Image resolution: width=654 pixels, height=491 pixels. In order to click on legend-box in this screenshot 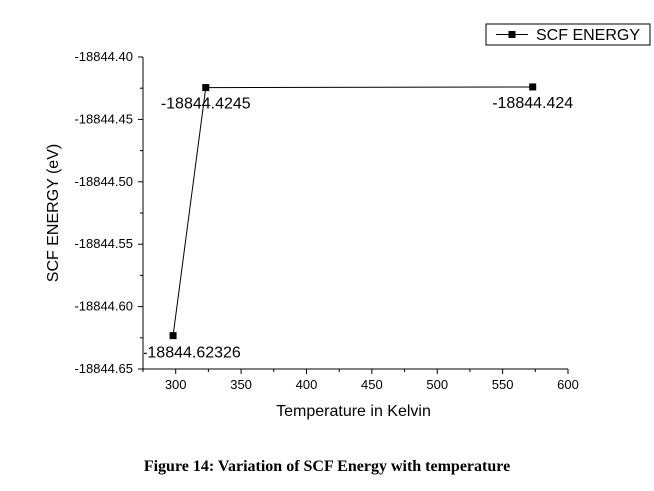, I will do `click(568, 34)`.